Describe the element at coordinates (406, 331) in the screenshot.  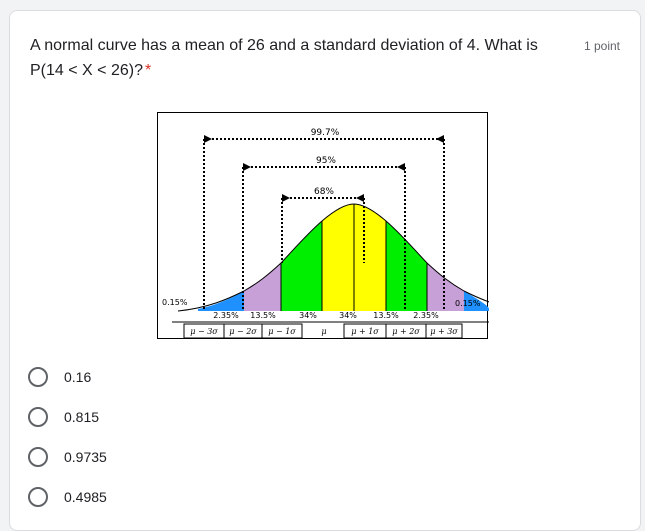
I see `axis-label-plus-2-sigma: μ + 2σ` at that location.